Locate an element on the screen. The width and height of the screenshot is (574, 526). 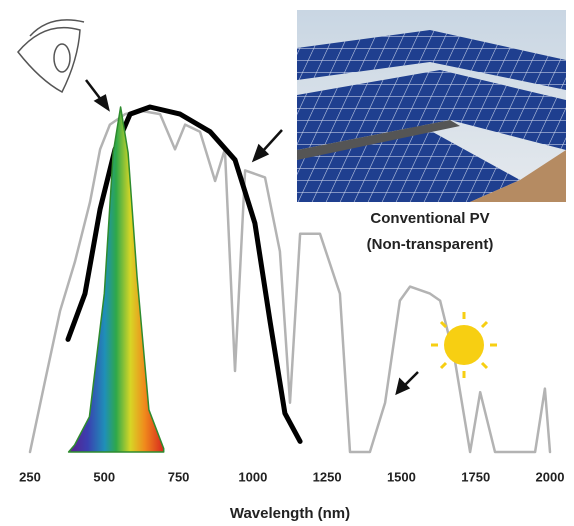
x-axis-label: Wavelength (nm) is located at coordinates (290, 513).